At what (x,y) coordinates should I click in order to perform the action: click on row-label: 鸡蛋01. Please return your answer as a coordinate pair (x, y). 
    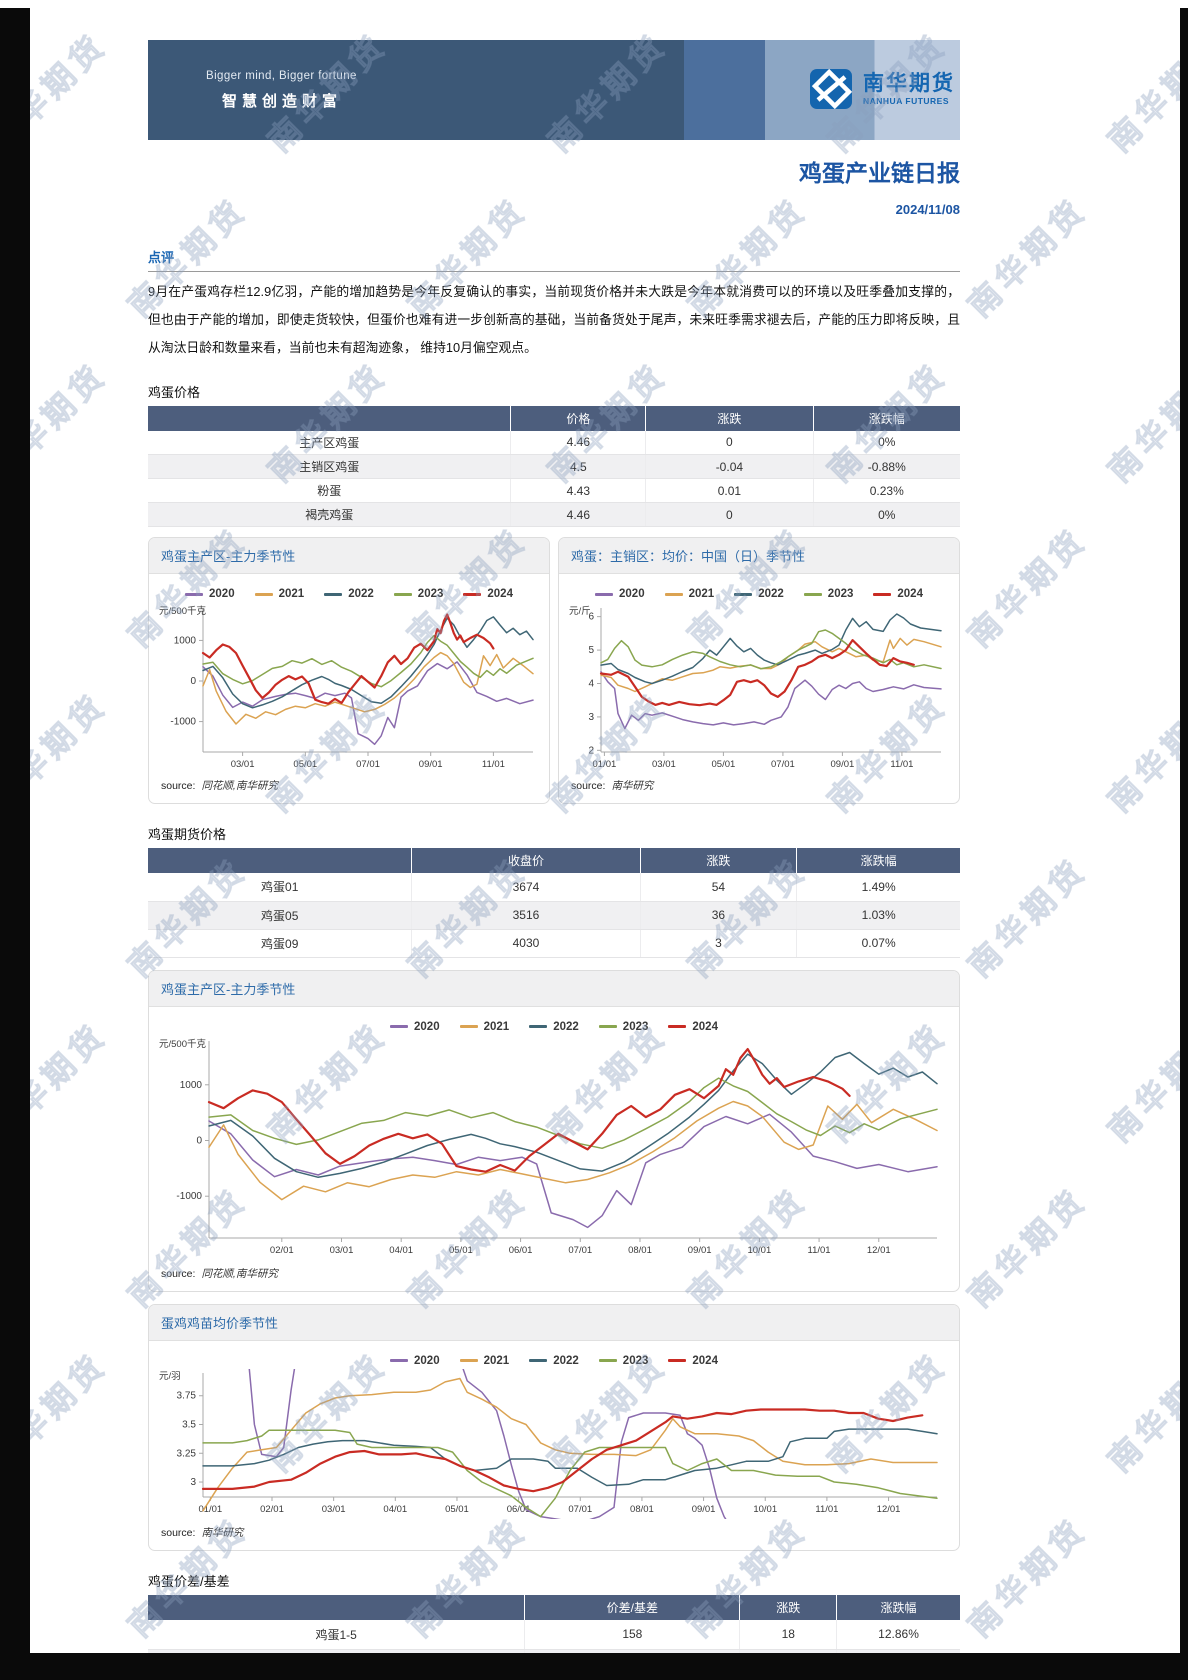
    Looking at the image, I should click on (280, 887).